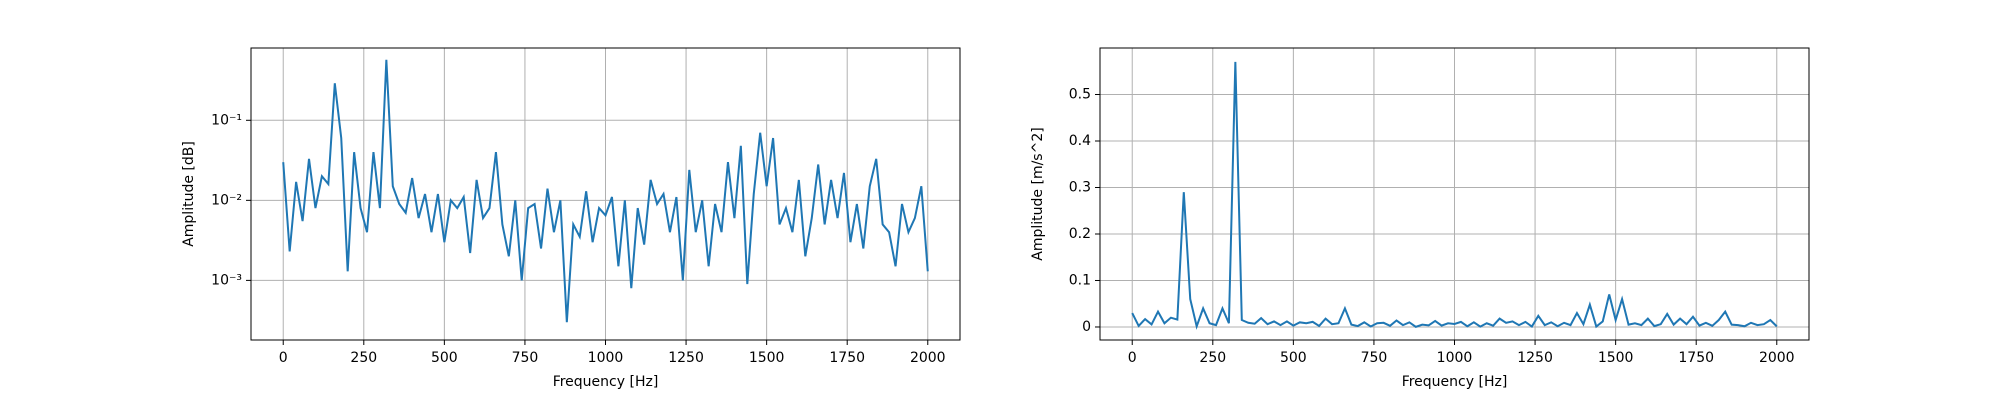 Image resolution: width=2000 pixels, height=400 pixels. What do you see at coordinates (189, 194) in the screenshot?
I see `y-axis-label: Amplitude [dB]` at bounding box center [189, 194].